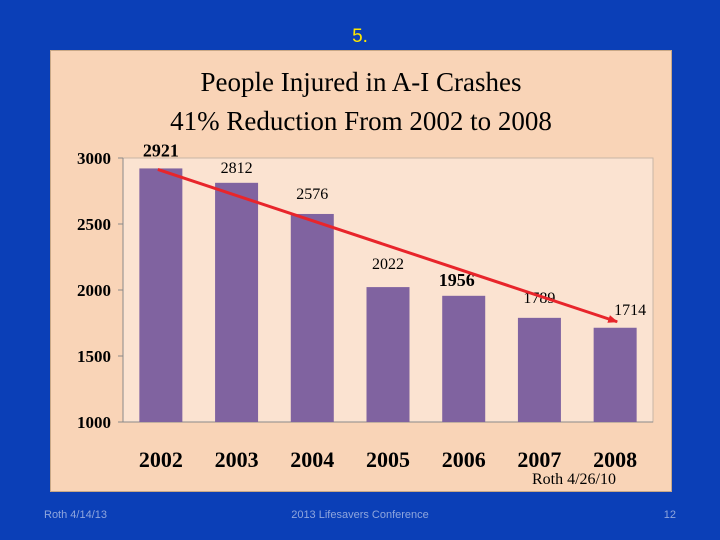 The height and width of the screenshot is (540, 720). What do you see at coordinates (237, 168) in the screenshot?
I see `data-label: 2812` at bounding box center [237, 168].